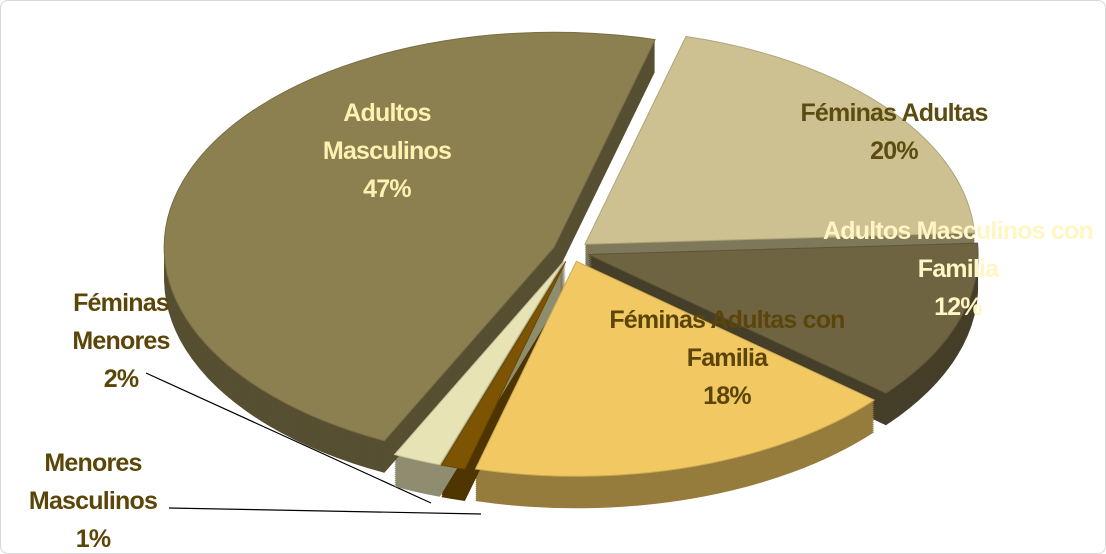 Image resolution: width=1106 pixels, height=554 pixels. I want to click on slice-label: Adultos Masculinos con Familia 12%, so click(958, 269).